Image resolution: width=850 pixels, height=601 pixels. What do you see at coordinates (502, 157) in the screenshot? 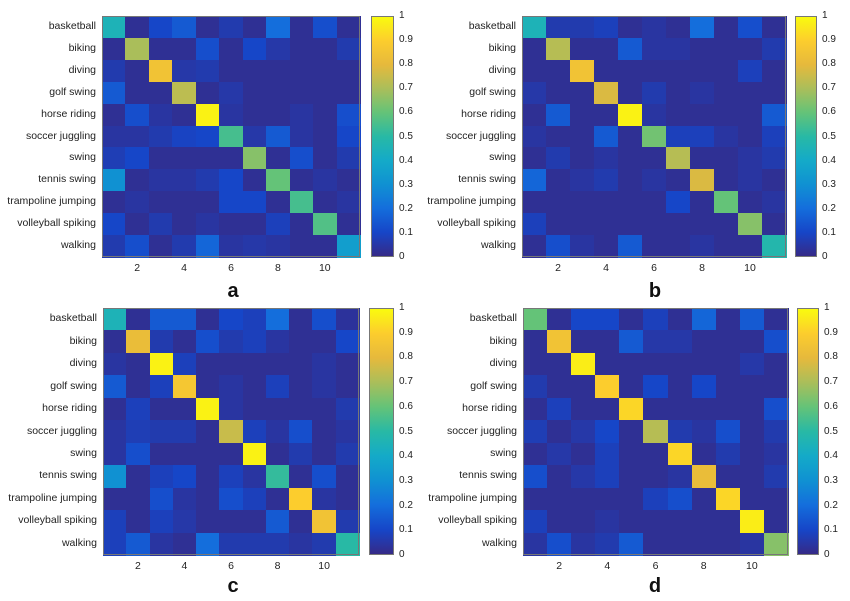
I see `row-label: swing` at bounding box center [502, 157].